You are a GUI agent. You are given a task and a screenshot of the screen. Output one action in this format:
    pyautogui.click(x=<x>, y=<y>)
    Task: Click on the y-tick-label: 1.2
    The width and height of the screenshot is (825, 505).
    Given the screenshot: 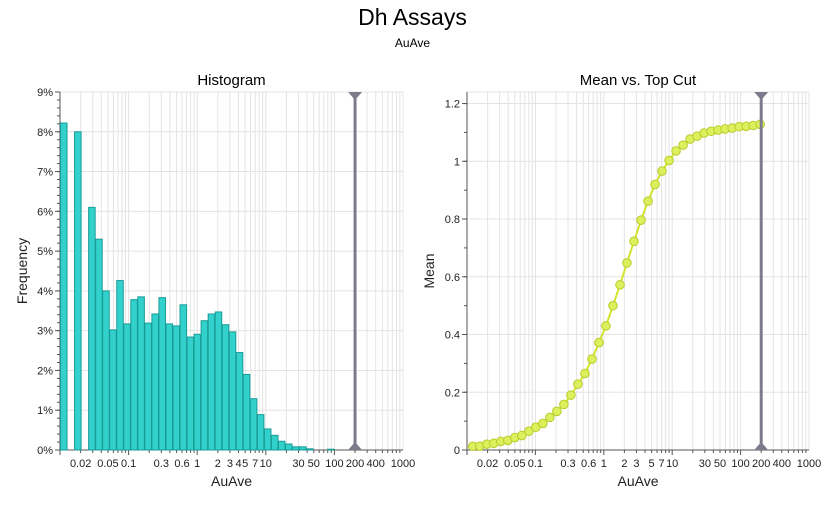 What is the action you would take?
    pyautogui.click(x=452, y=105)
    